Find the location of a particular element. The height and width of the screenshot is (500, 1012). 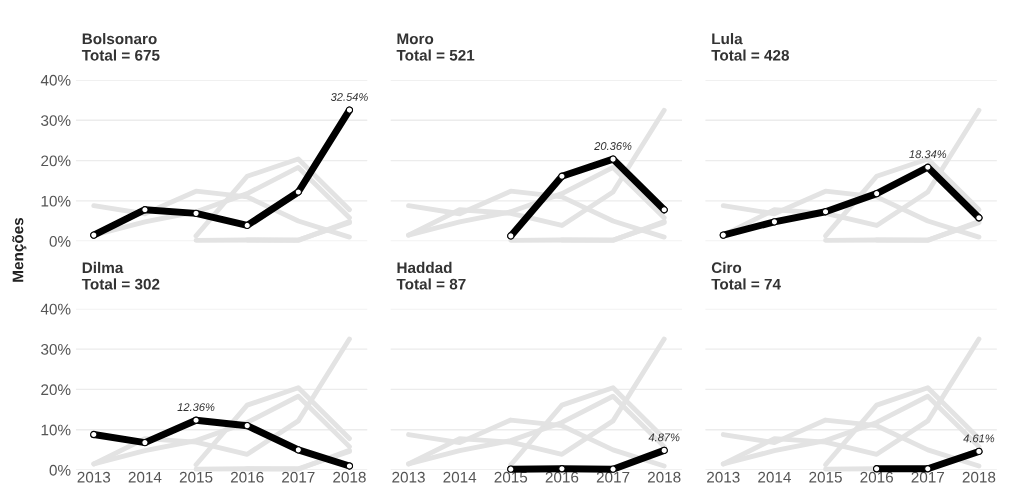

chart-title: Dilma Total = 302 is located at coordinates (120, 275).